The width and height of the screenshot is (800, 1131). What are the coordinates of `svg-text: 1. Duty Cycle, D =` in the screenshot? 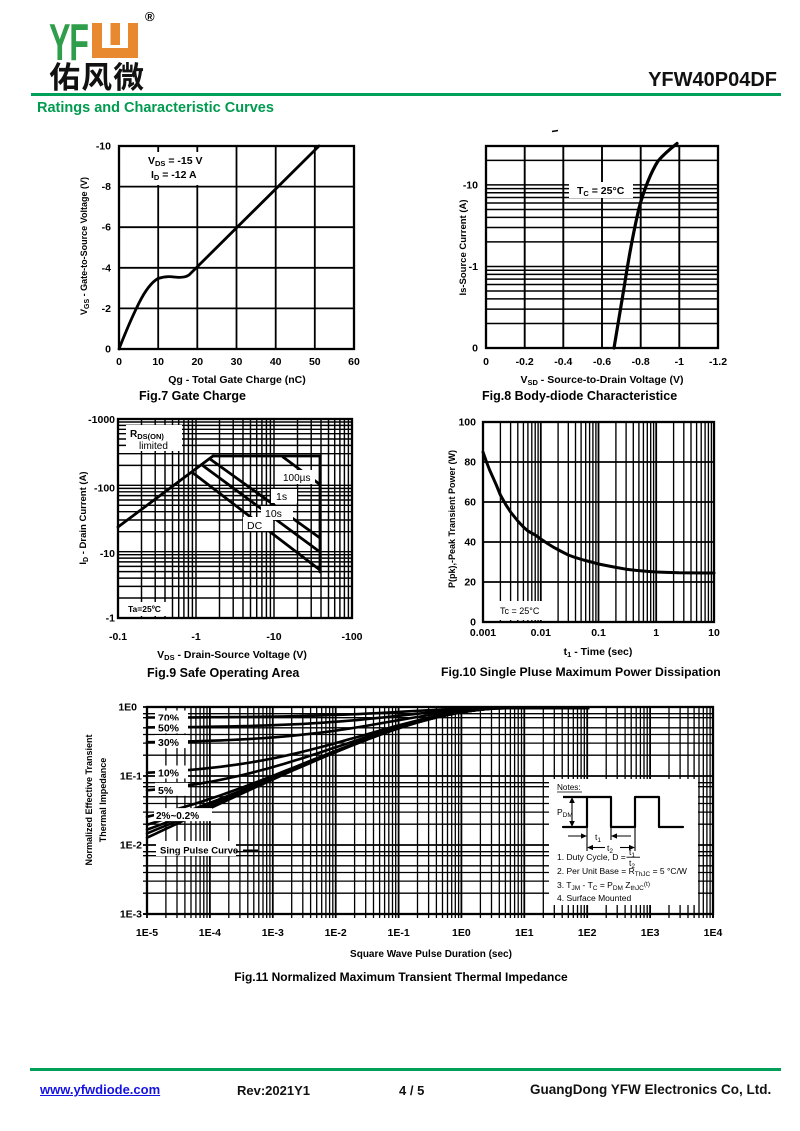 It's located at (591, 857).